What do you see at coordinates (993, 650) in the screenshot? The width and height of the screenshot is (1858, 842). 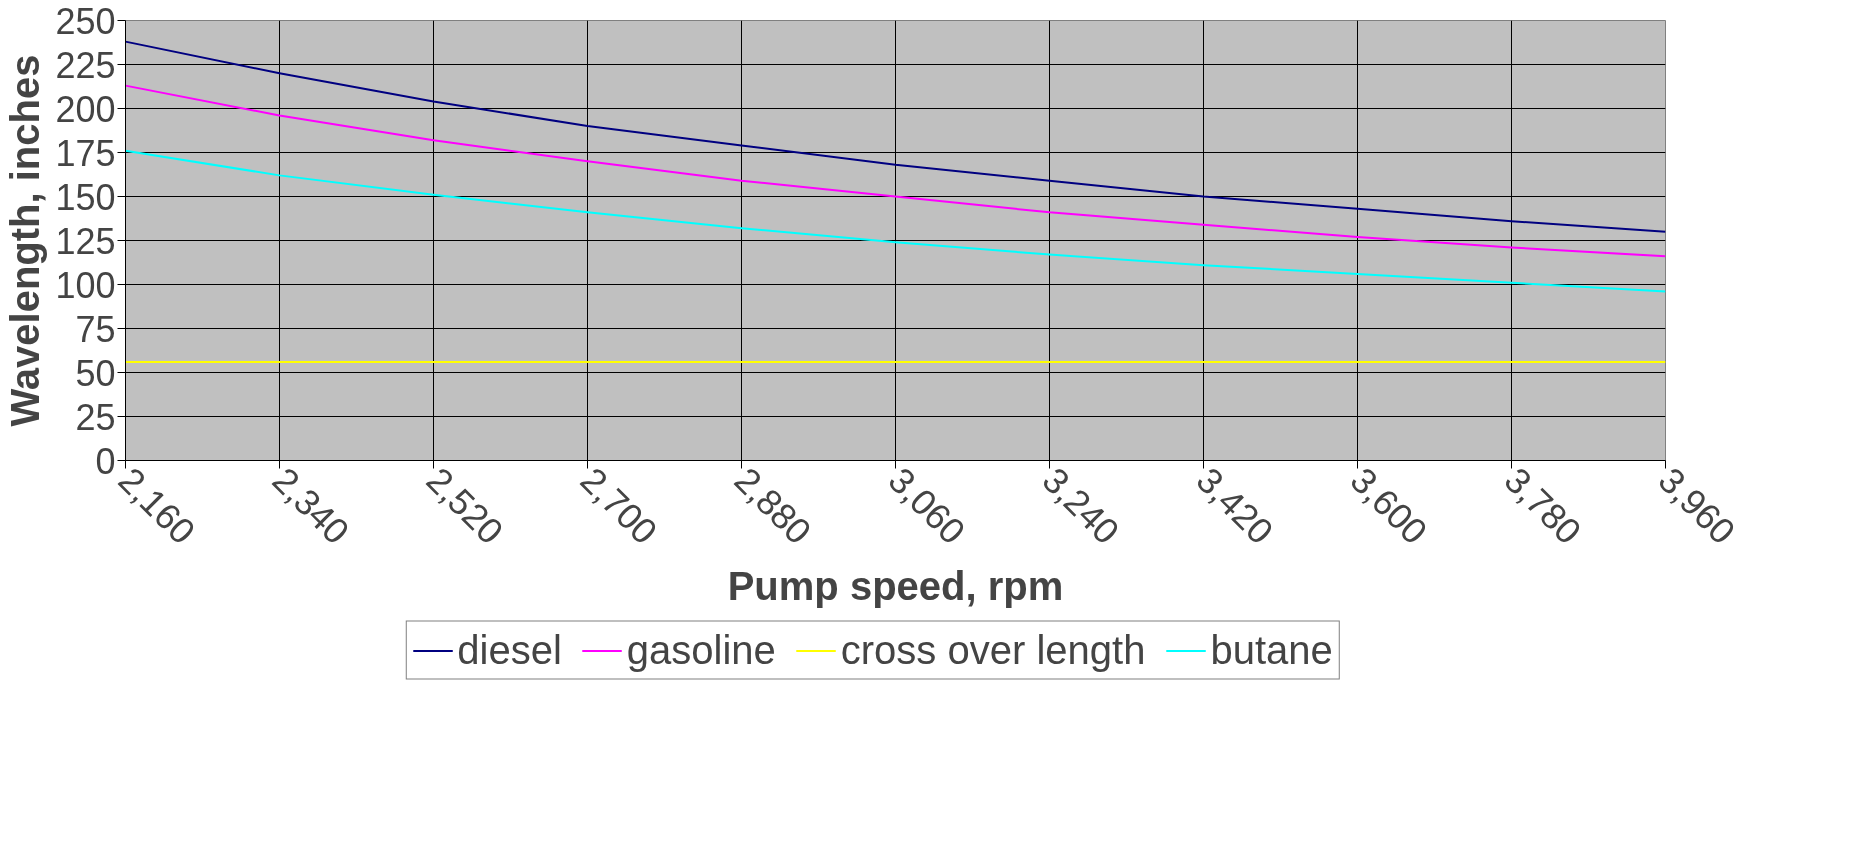 I see `legend-label: cross over length` at bounding box center [993, 650].